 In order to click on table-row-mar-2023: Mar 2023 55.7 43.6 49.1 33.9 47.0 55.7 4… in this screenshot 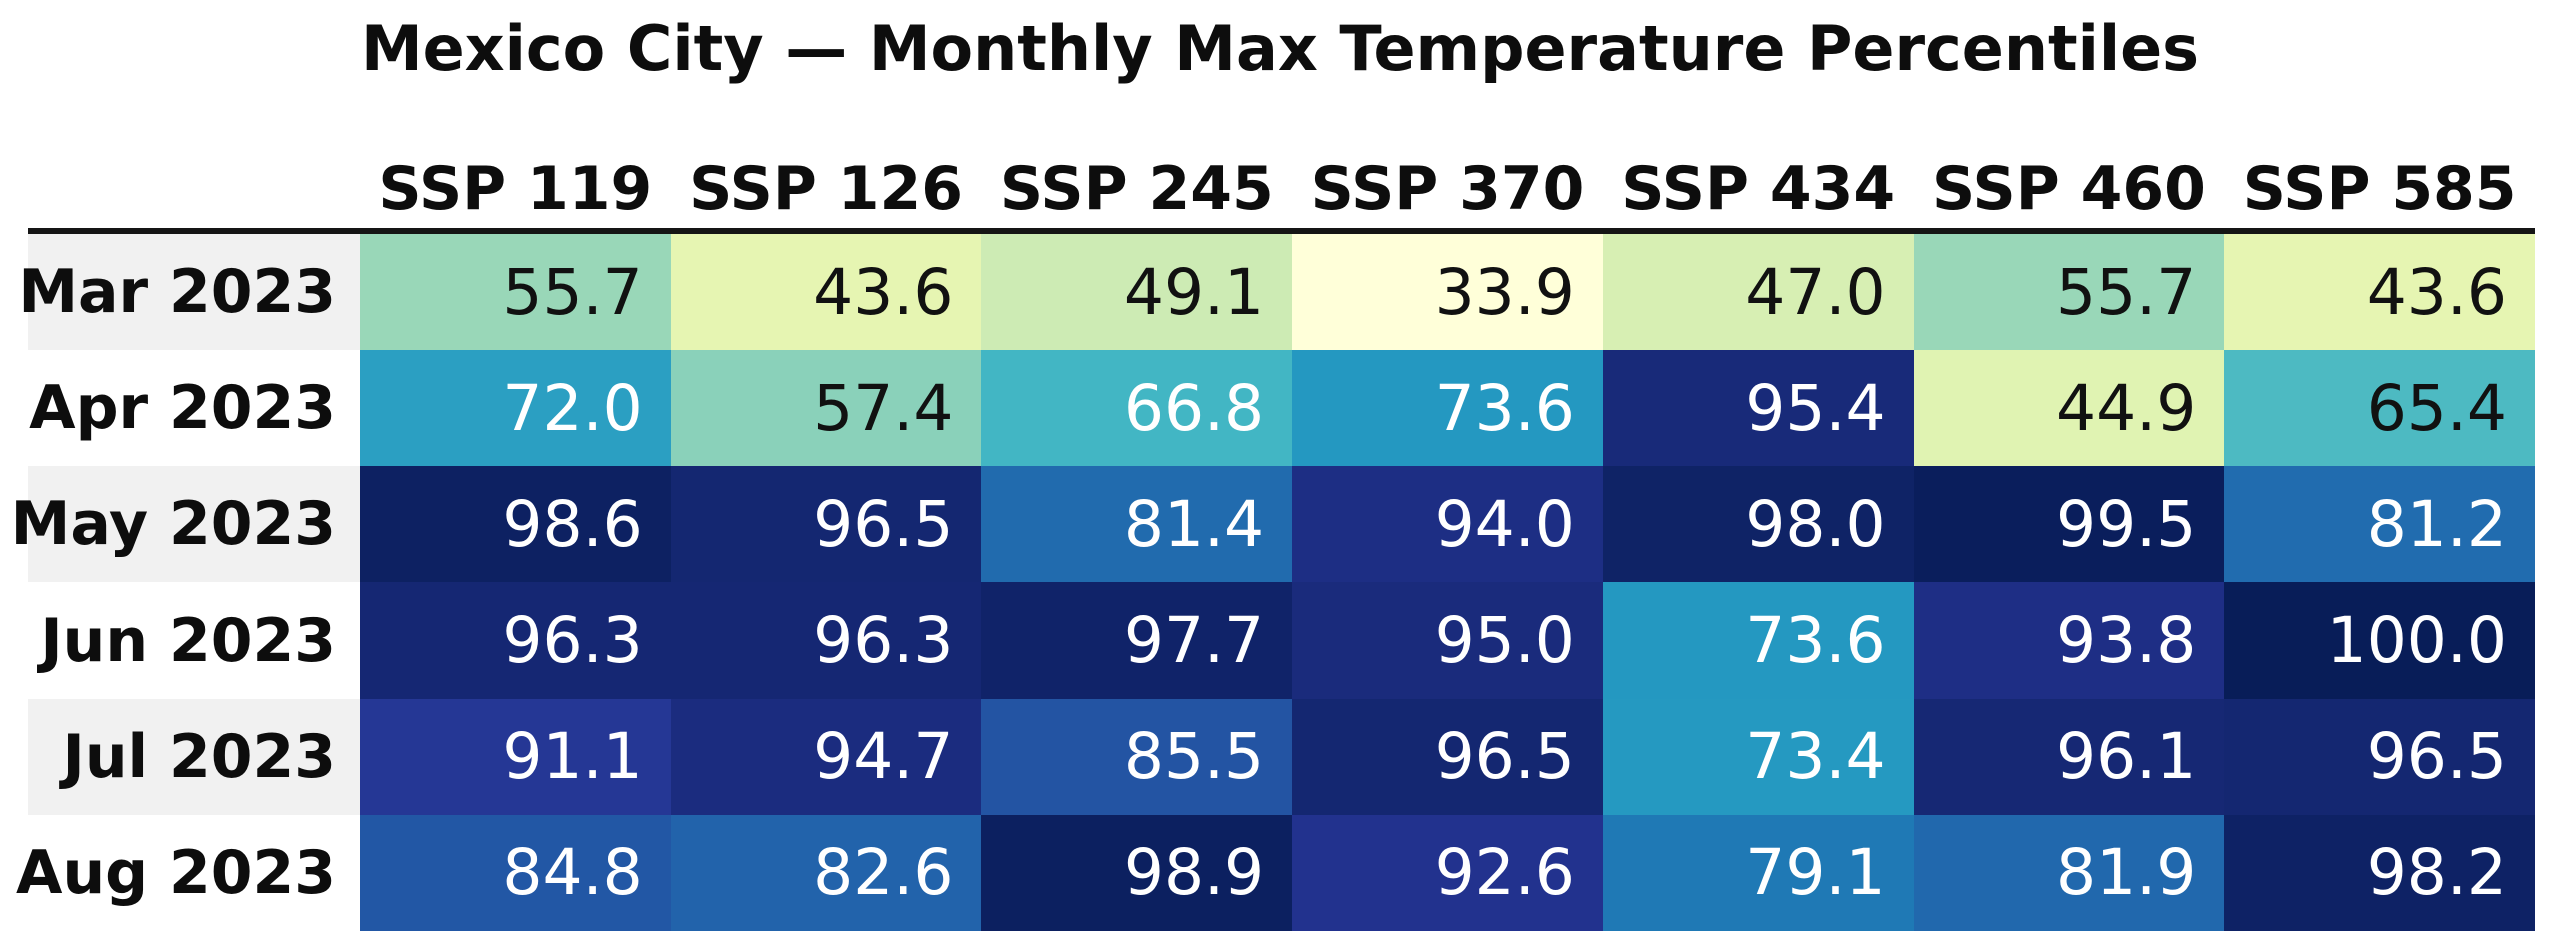, I will do `click(1276, 292)`.